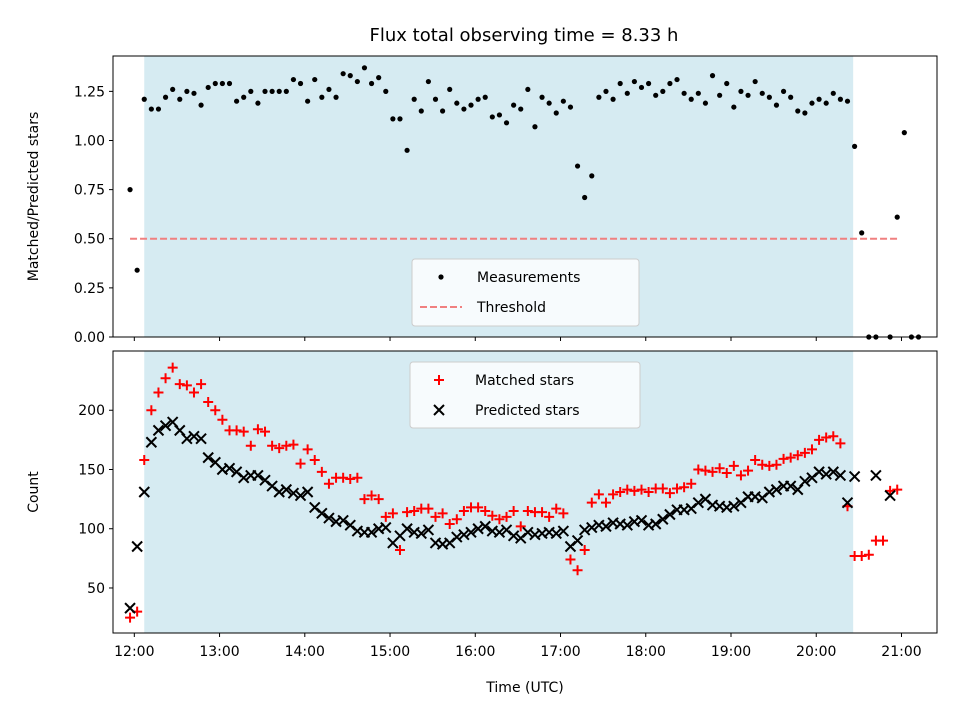 This screenshot has width=960, height=720. Describe the element at coordinates (525, 395) in the screenshot. I see `legend: Matched stars Predicted stars` at that location.